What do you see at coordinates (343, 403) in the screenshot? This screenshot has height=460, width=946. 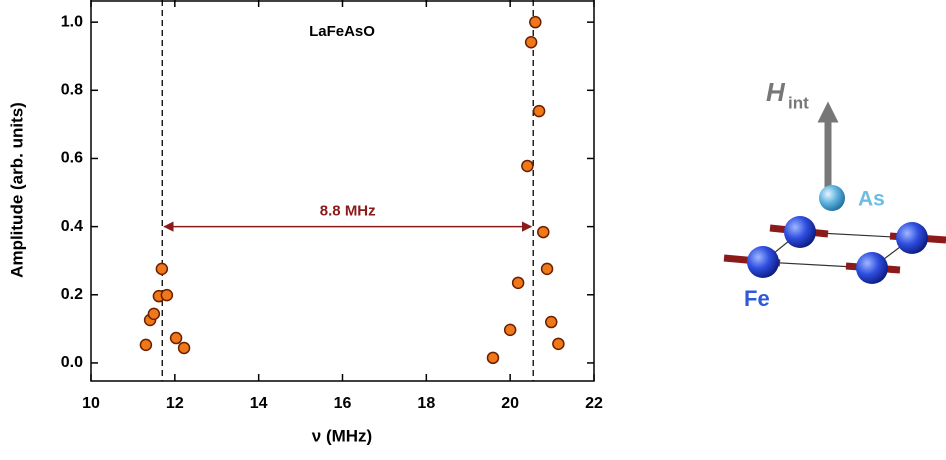 I see `x-tick-label: 16` at bounding box center [343, 403].